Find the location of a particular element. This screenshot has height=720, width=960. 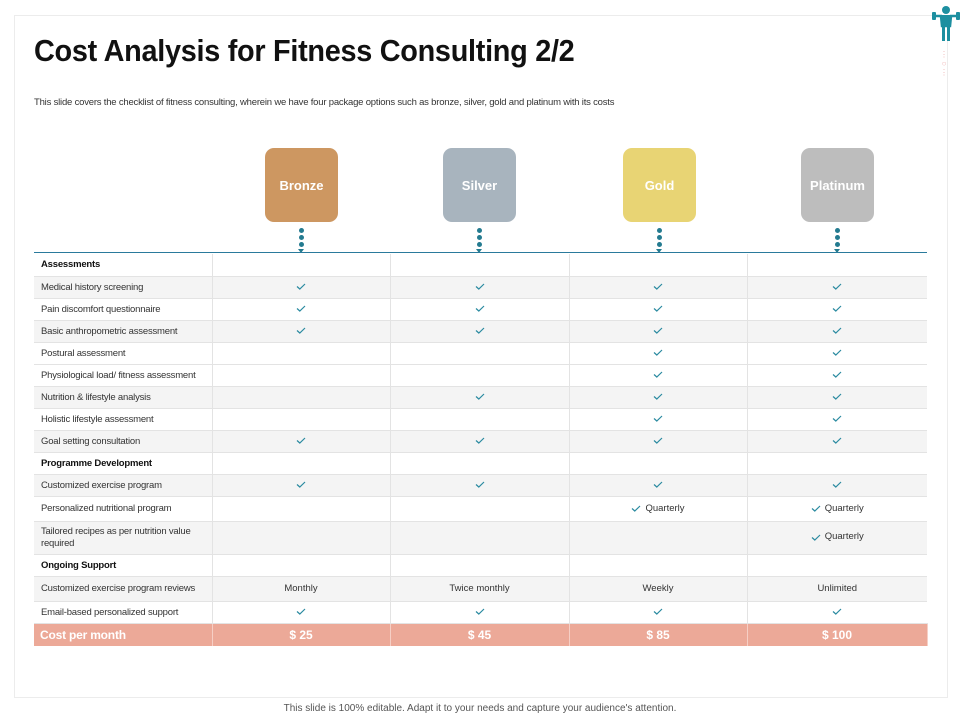

package-silver-box: Silver is located at coordinates (479, 185).